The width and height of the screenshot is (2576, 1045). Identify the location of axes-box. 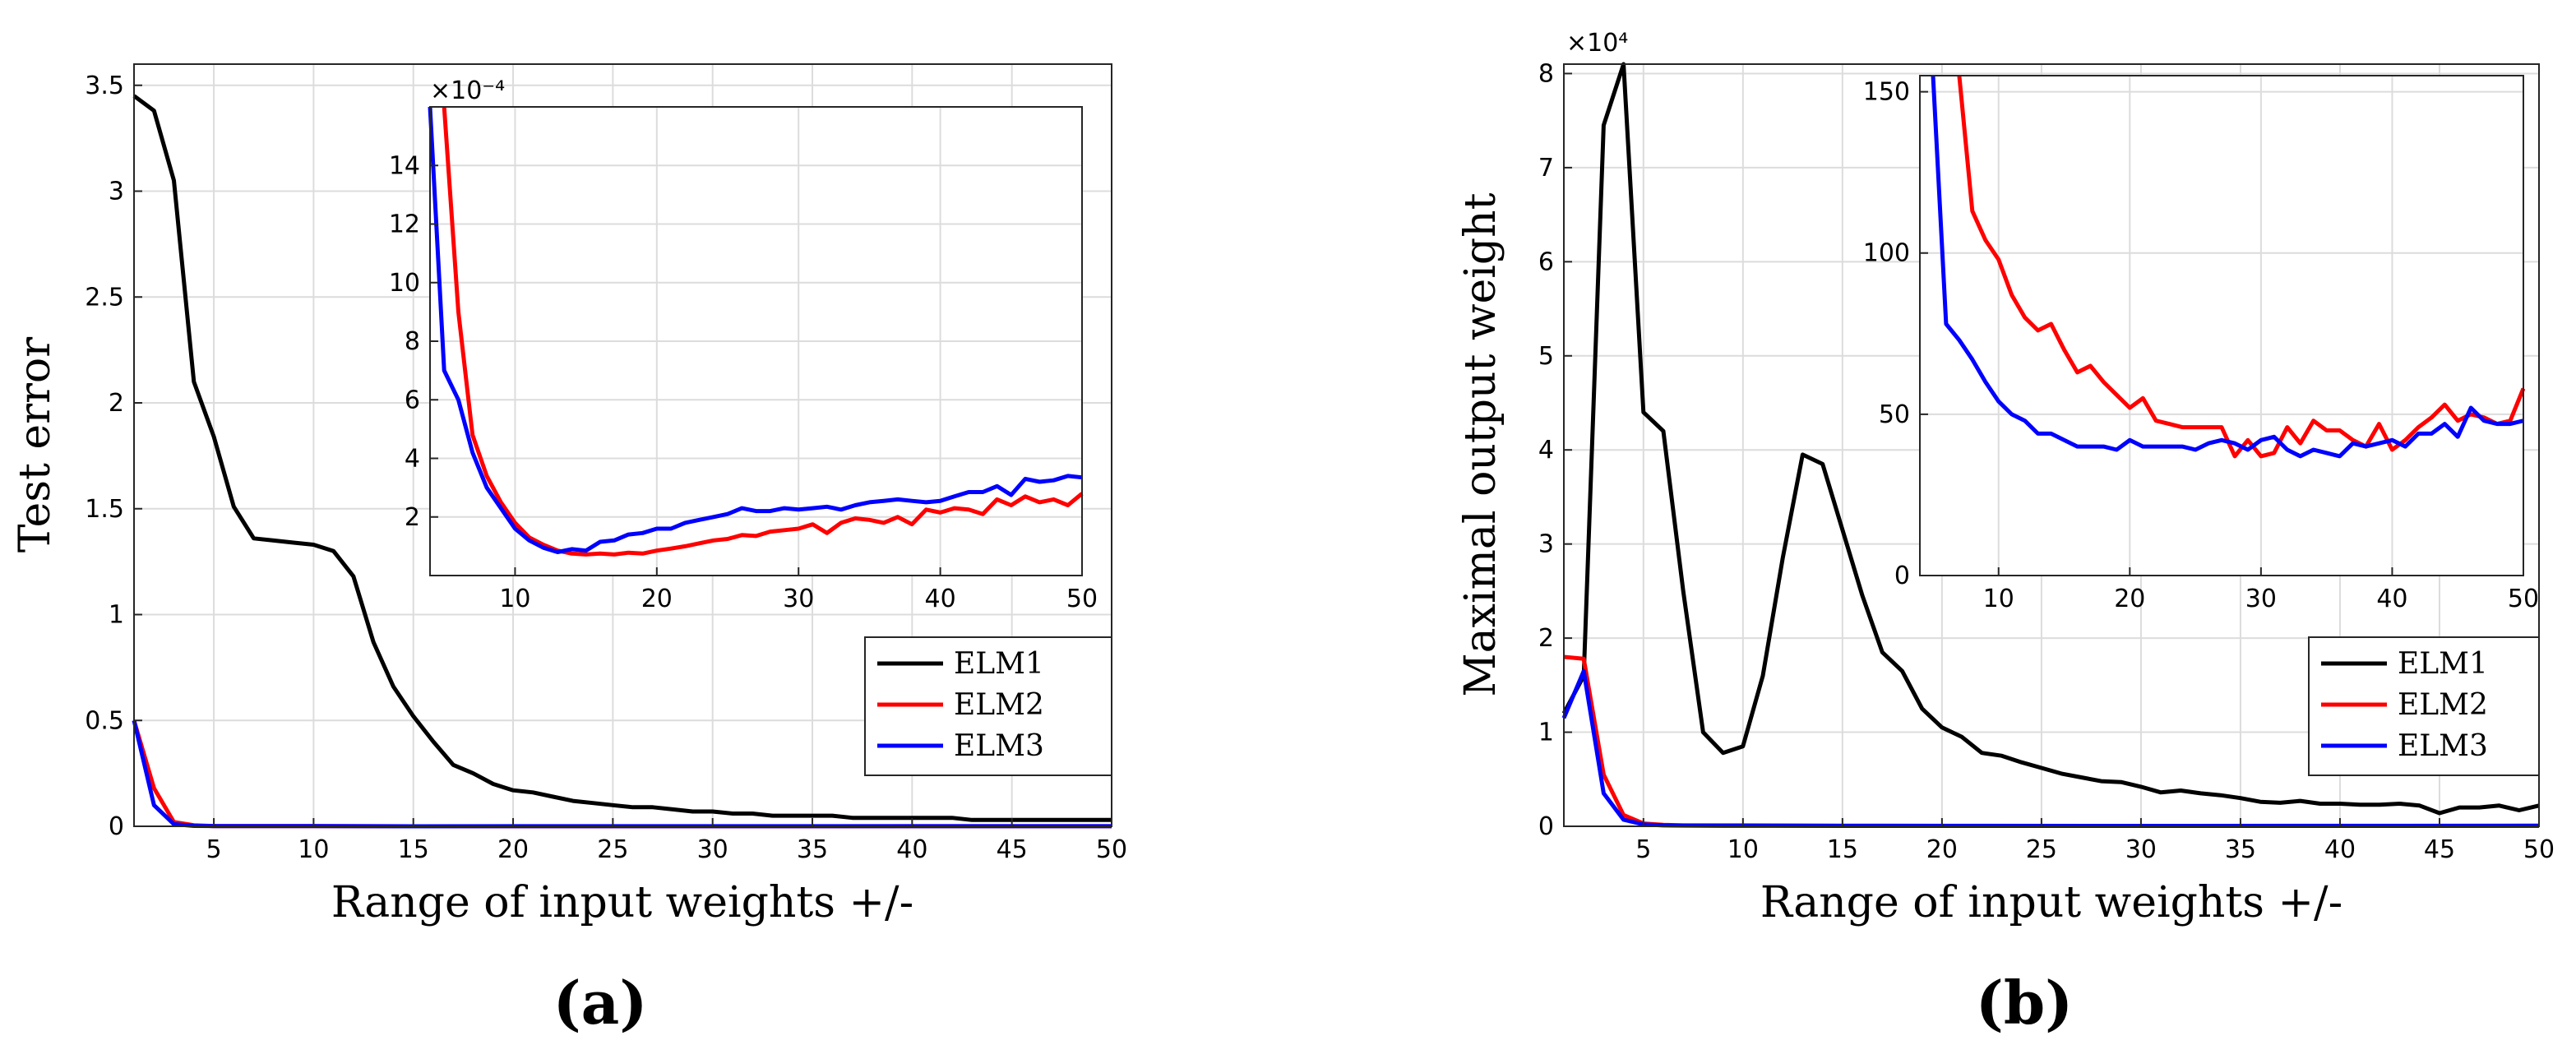
(2221, 326).